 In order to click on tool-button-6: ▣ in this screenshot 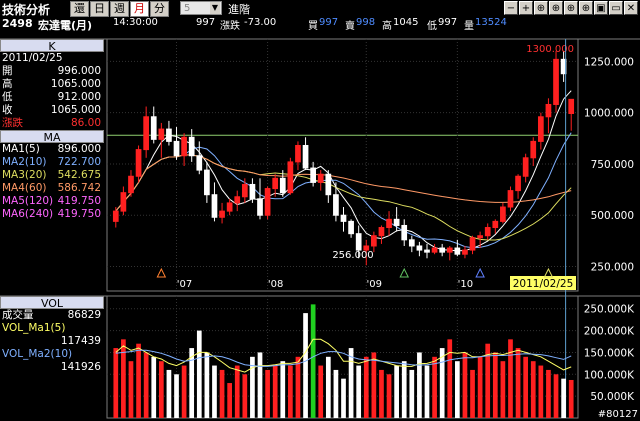, I will do `click(601, 8)`.